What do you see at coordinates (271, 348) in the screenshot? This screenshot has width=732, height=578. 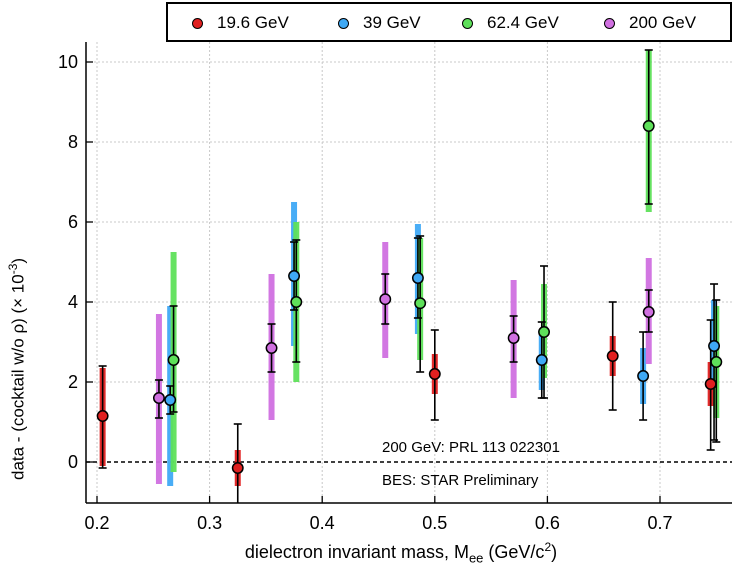 I see `data-point-s3-p1` at bounding box center [271, 348].